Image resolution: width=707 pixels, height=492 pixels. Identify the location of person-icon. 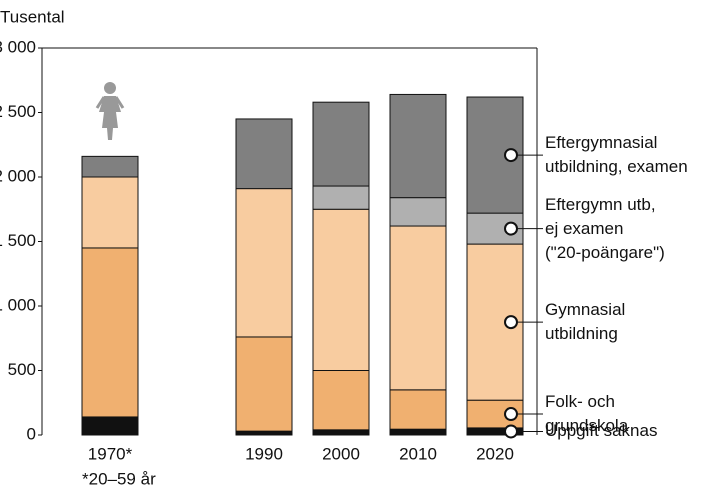
(110, 111).